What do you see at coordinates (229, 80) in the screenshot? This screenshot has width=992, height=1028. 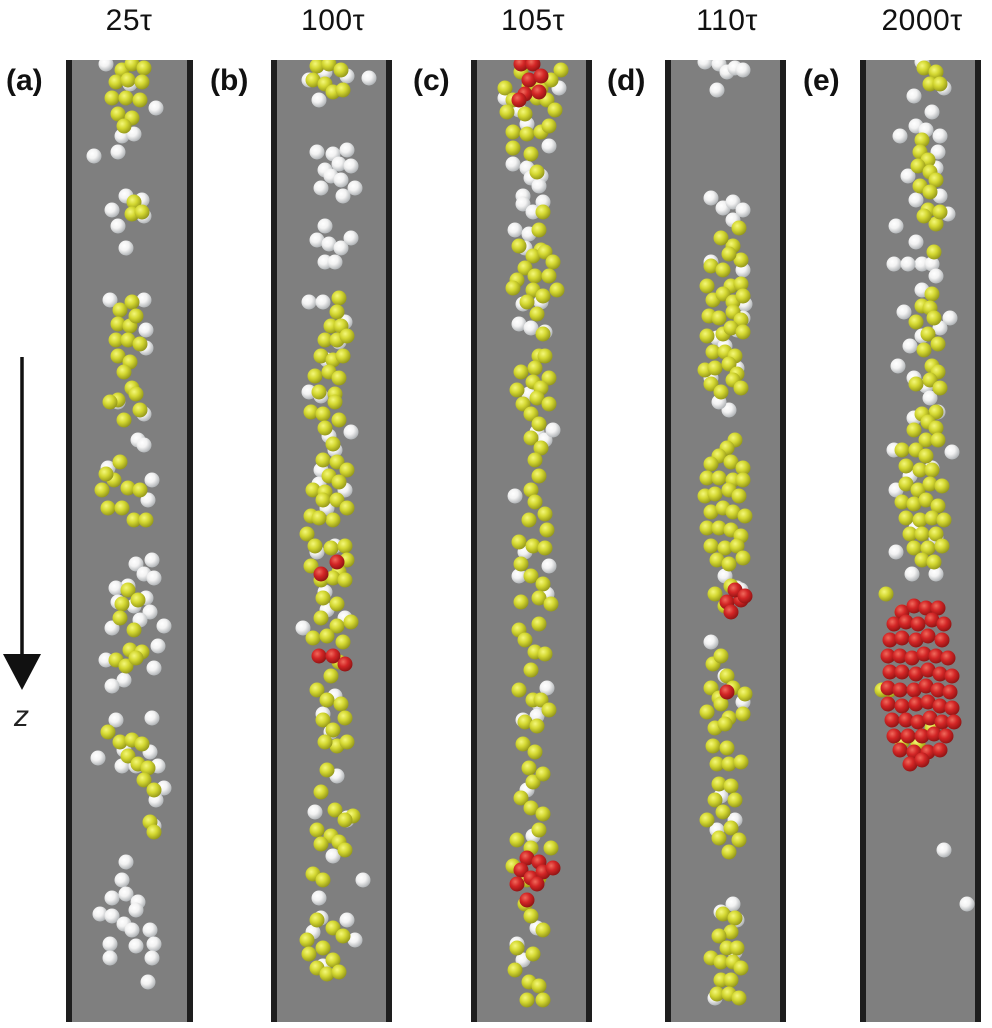 I see `panel-label-b: (b)` at bounding box center [229, 80].